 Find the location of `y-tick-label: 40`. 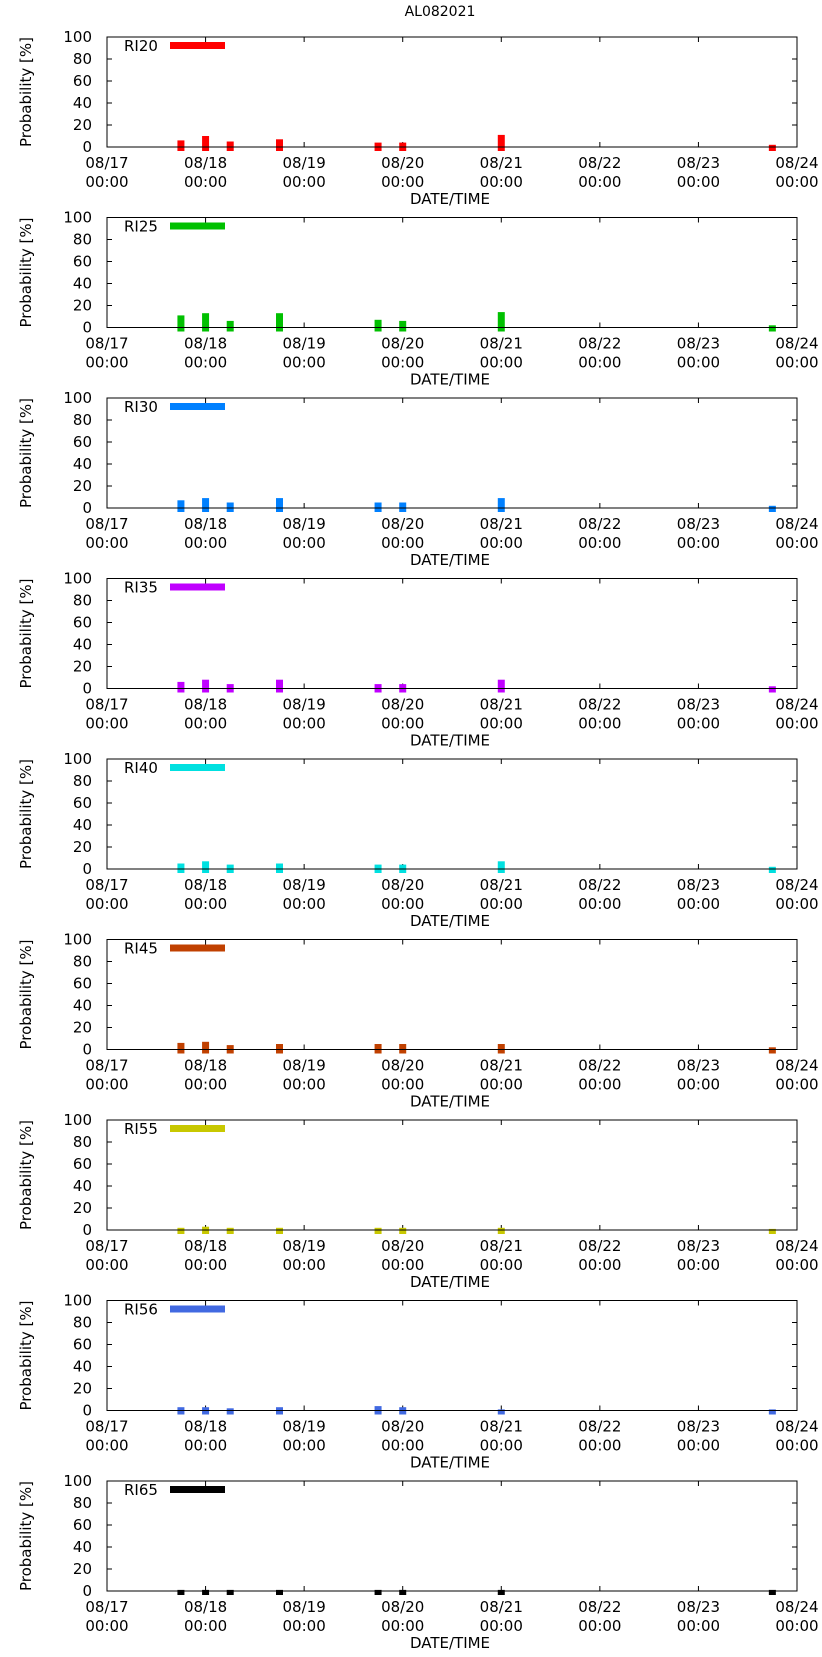

y-tick-label: 40 is located at coordinates (82, 464).